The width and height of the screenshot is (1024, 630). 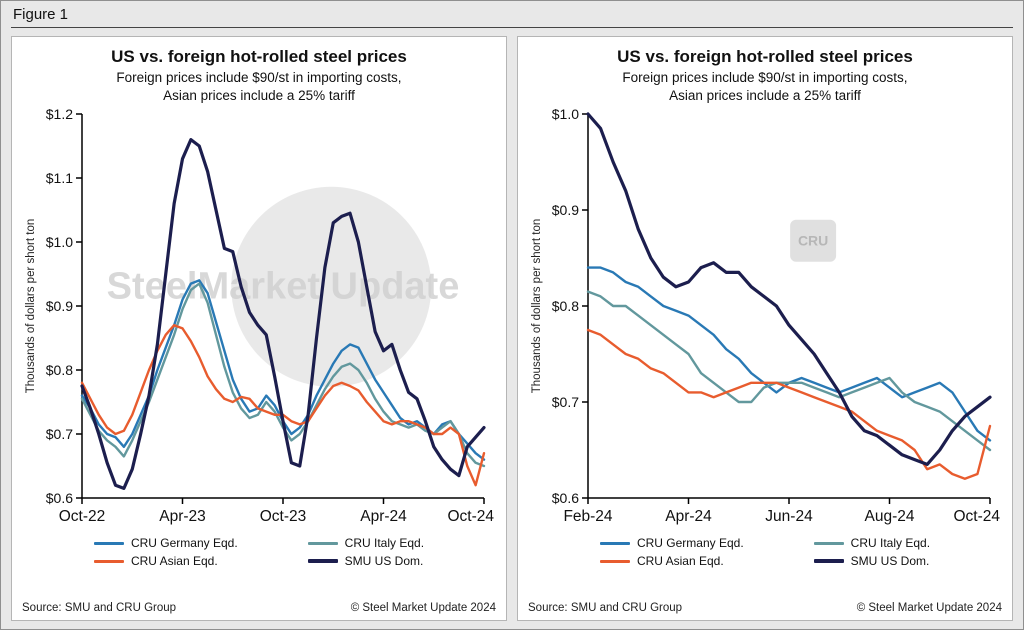 What do you see at coordinates (789, 404) in the screenshot?
I see `series-line-cru-asian-eqd` at bounding box center [789, 404].